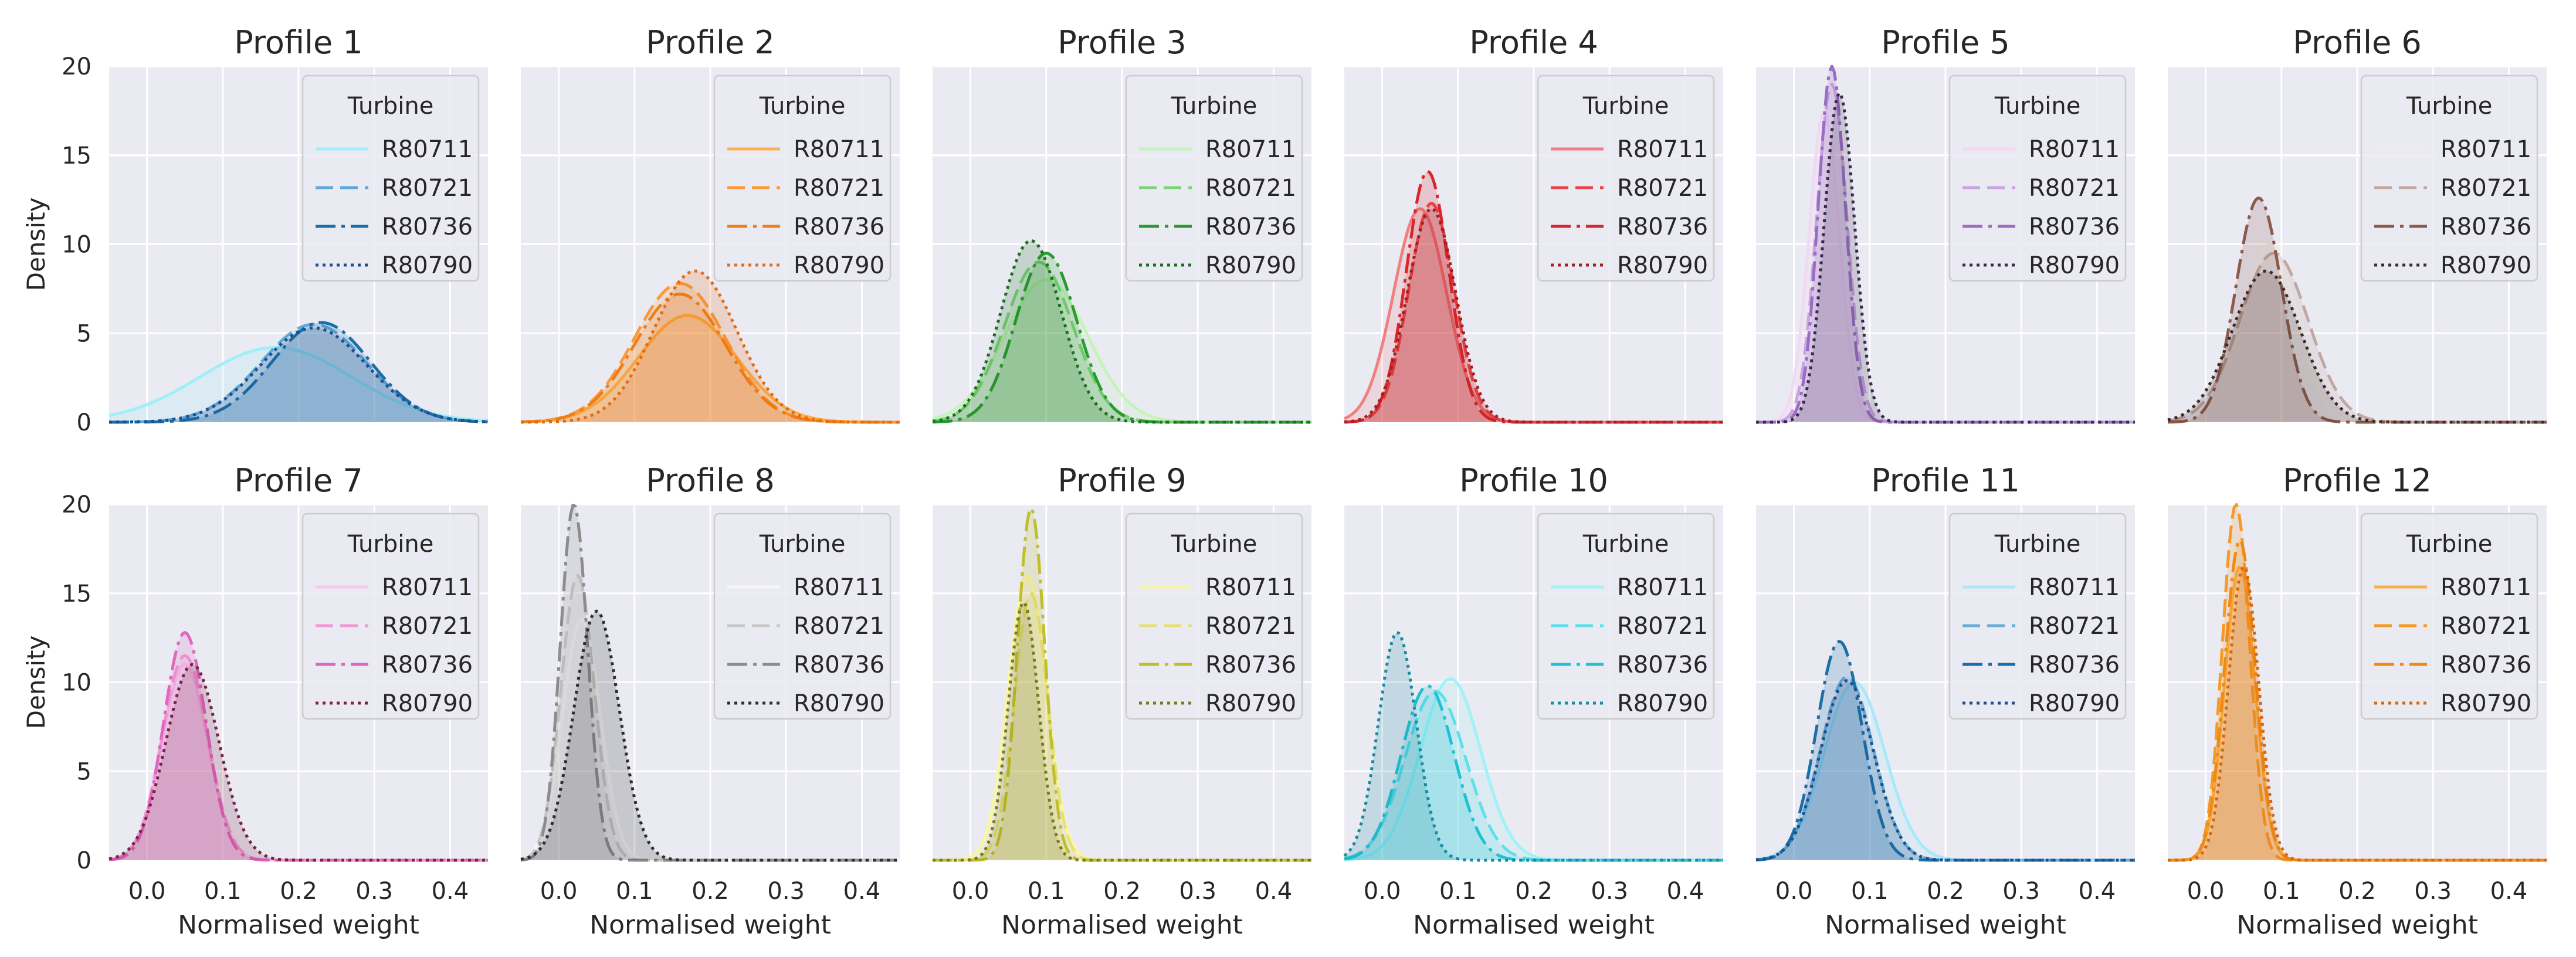 The image size is (2576, 957). Describe the element at coordinates (76, 594) in the screenshot. I see `y-tick-label: 15` at that location.